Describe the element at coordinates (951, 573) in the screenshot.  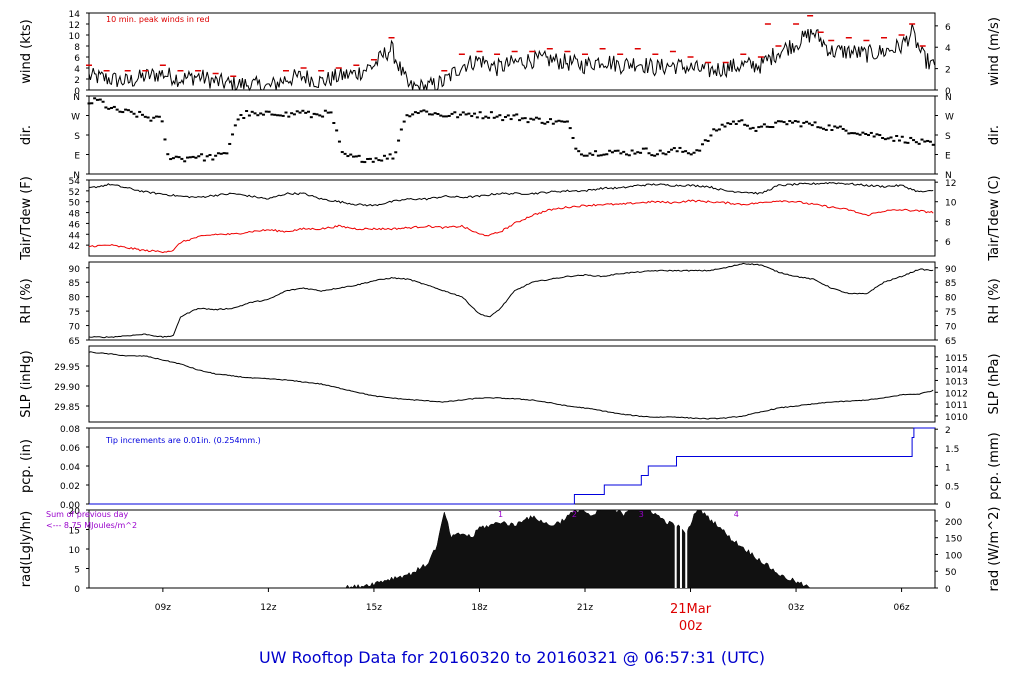
I see `rad-tick-right: 50` at that location.